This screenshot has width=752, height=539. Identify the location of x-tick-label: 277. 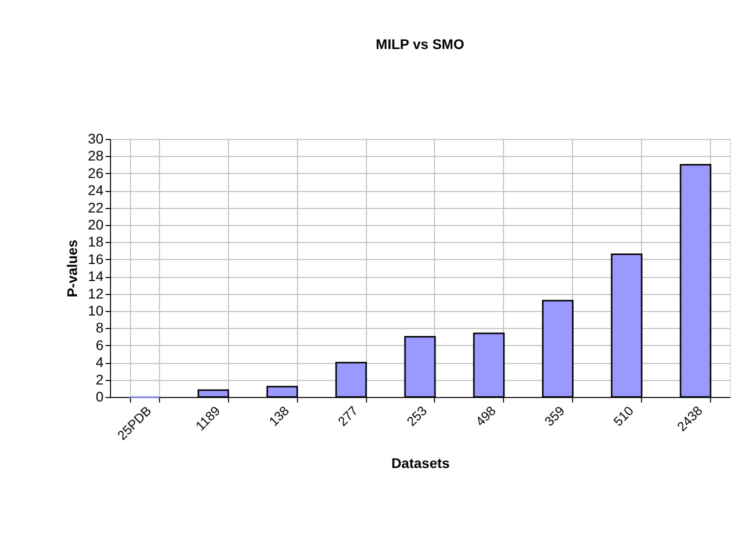
(347, 416).